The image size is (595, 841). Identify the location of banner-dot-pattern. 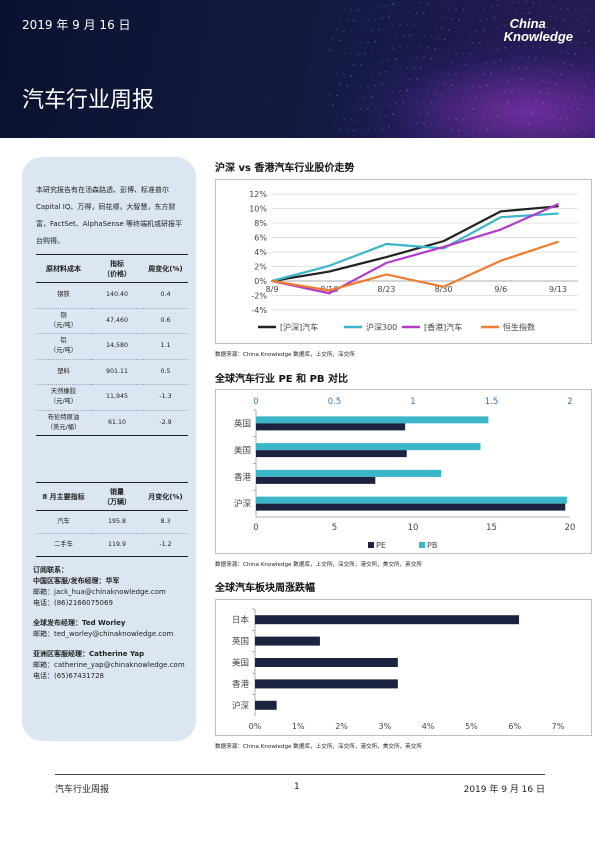
(459, 66).